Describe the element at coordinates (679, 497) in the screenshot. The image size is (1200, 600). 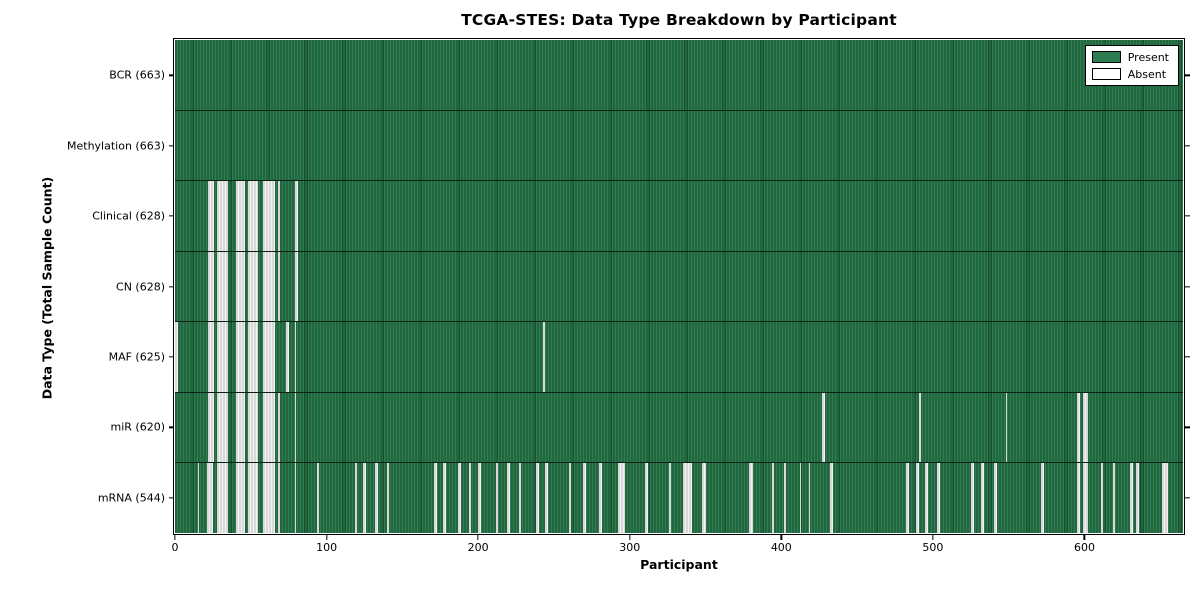
I see `row-mrna` at that location.